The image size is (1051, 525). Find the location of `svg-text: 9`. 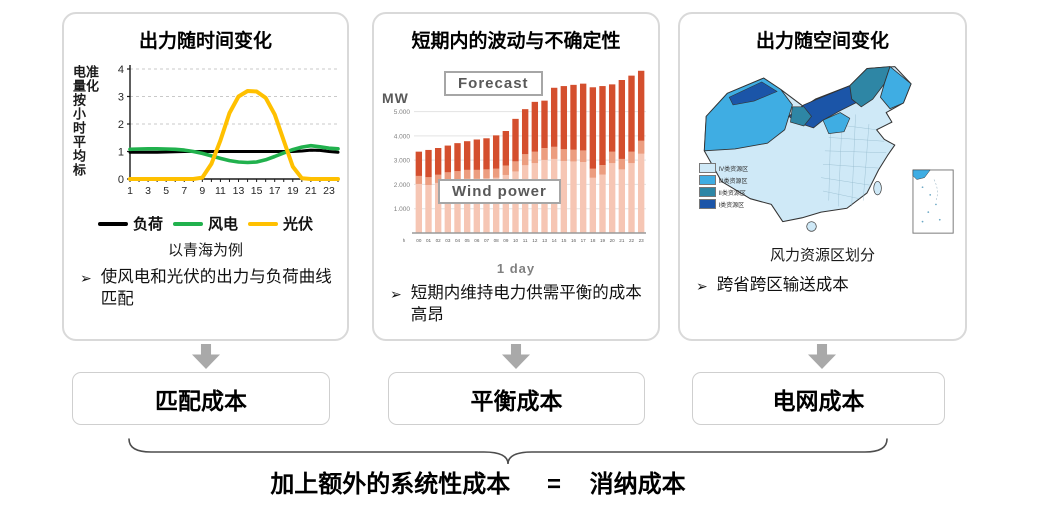

svg-text: 9 is located at coordinates (202, 191).